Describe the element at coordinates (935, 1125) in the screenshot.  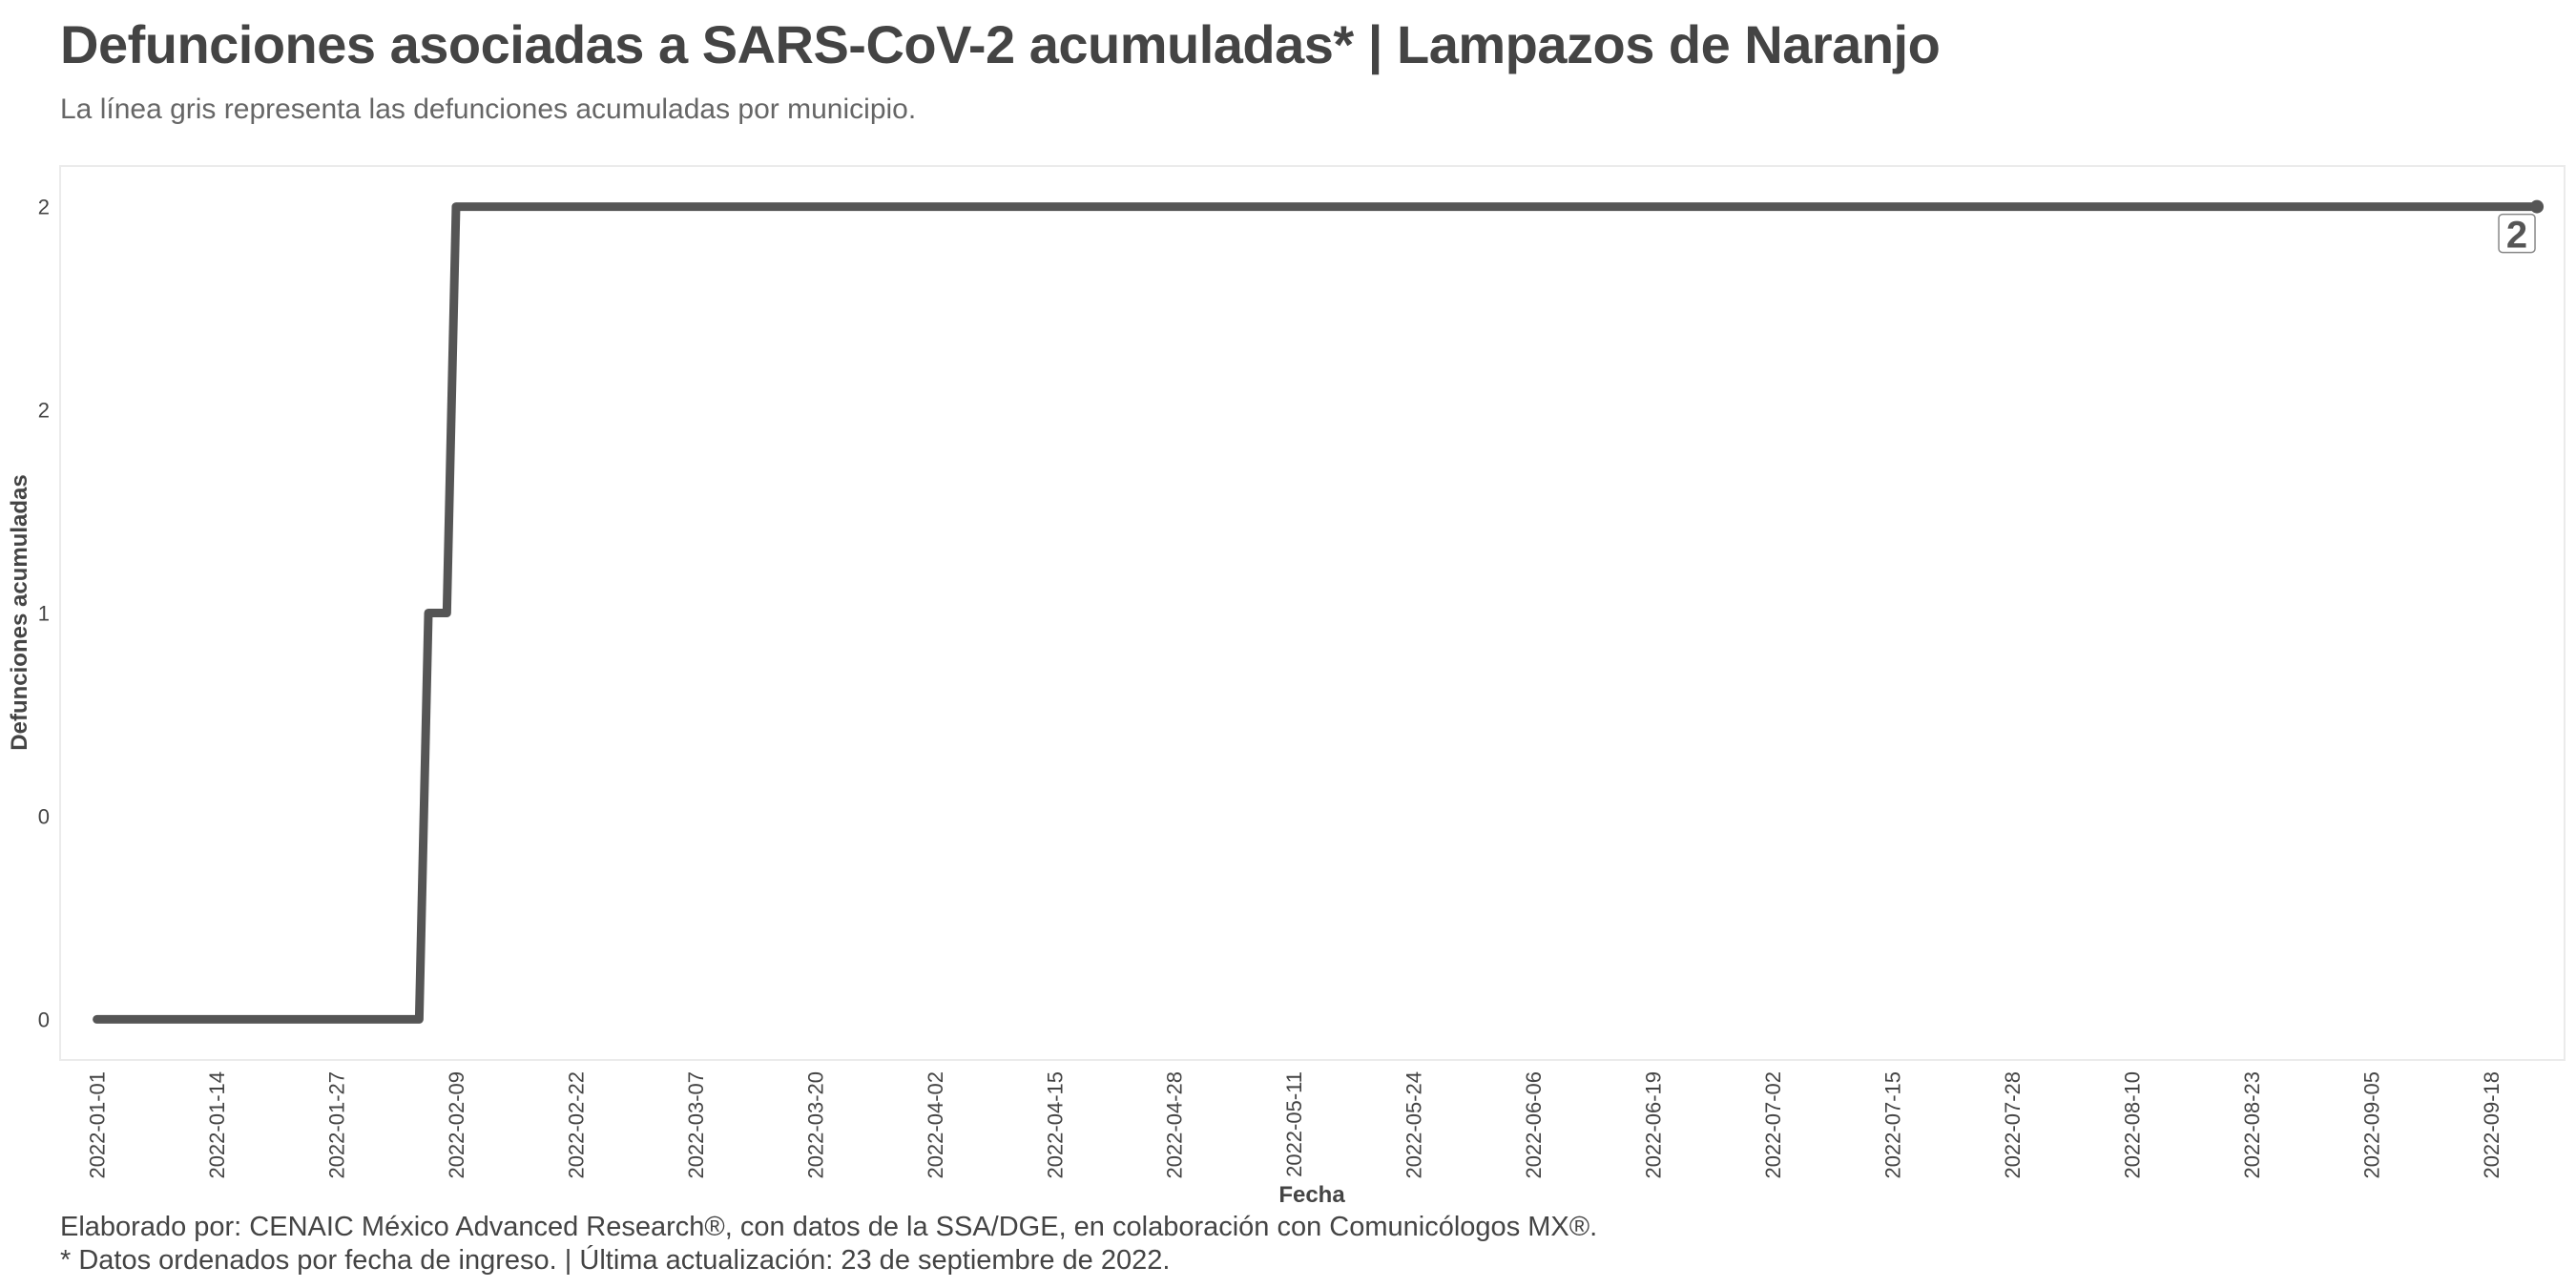
I see `x-tick-label: 2022-04-02` at that location.